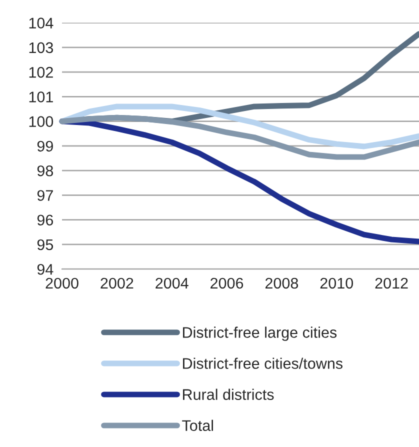 Image resolution: width=419 pixels, height=447 pixels. Describe the element at coordinates (45, 220) in the screenshot. I see `y-tick-label: 96` at that location.